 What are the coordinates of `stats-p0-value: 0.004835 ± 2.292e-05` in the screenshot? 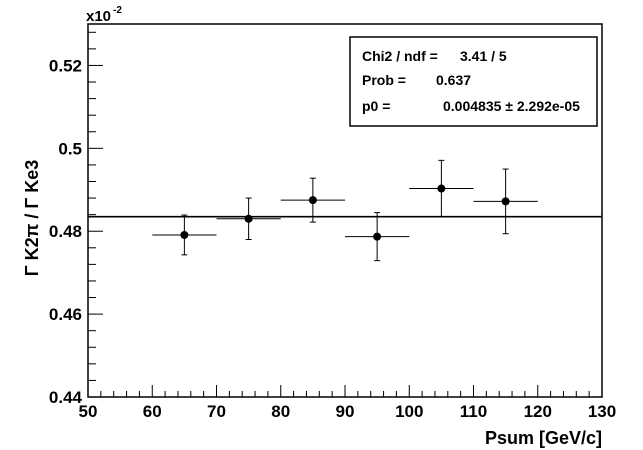 It's located at (511, 106).